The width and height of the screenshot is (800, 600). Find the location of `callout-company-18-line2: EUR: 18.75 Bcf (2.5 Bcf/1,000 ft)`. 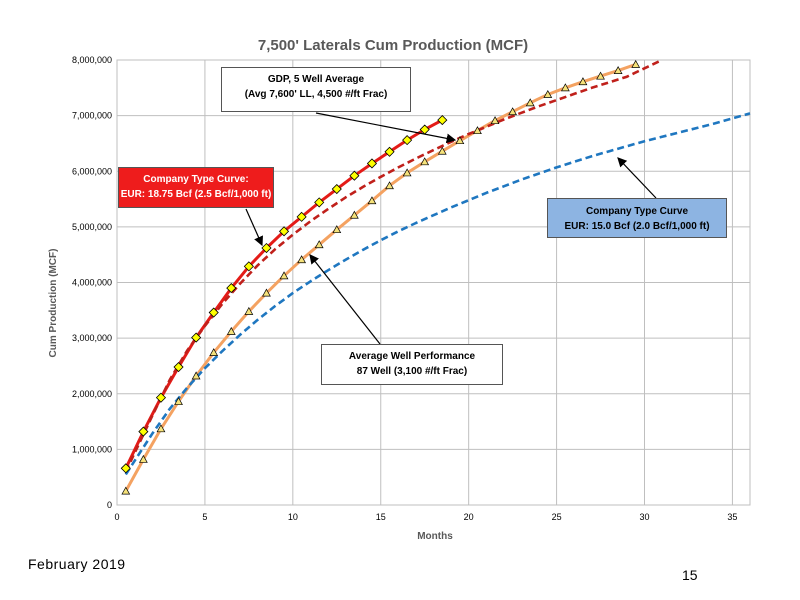

callout-company-18-line2: EUR: 18.75 Bcf (2.5 Bcf/1,000 ft) is located at coordinates (196, 194).